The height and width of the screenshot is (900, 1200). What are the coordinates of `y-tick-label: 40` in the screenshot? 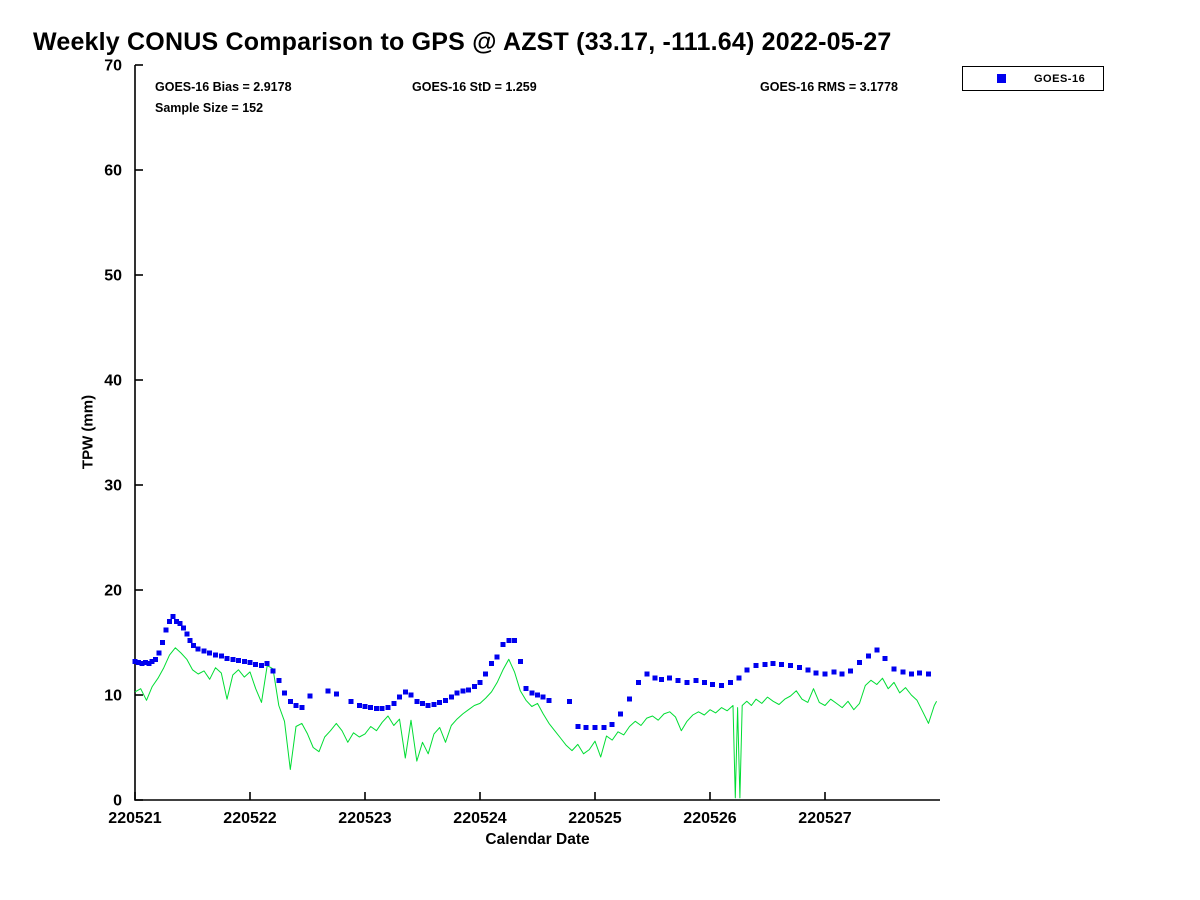 It's located at (113, 381).